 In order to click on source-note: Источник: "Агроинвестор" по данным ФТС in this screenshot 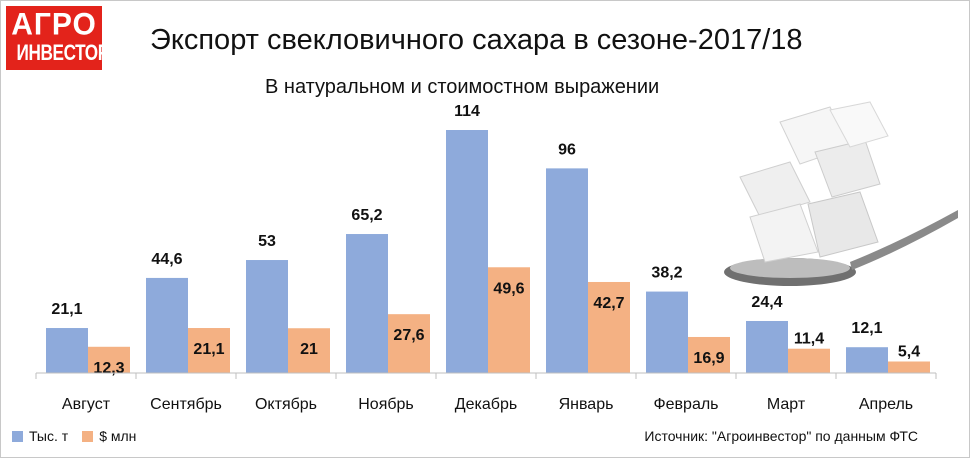, I will do `click(781, 436)`.